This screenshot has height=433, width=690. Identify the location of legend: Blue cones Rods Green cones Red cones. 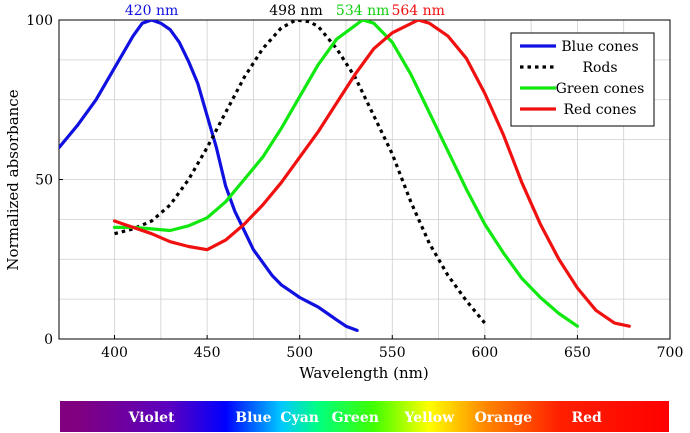
(582, 79).